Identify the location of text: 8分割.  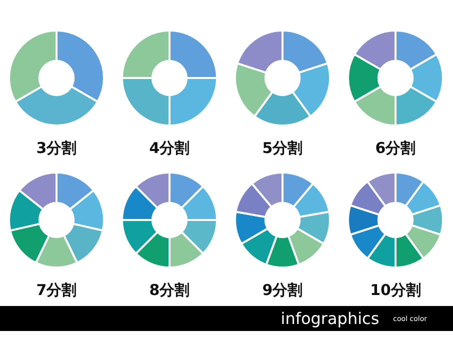
(169, 289).